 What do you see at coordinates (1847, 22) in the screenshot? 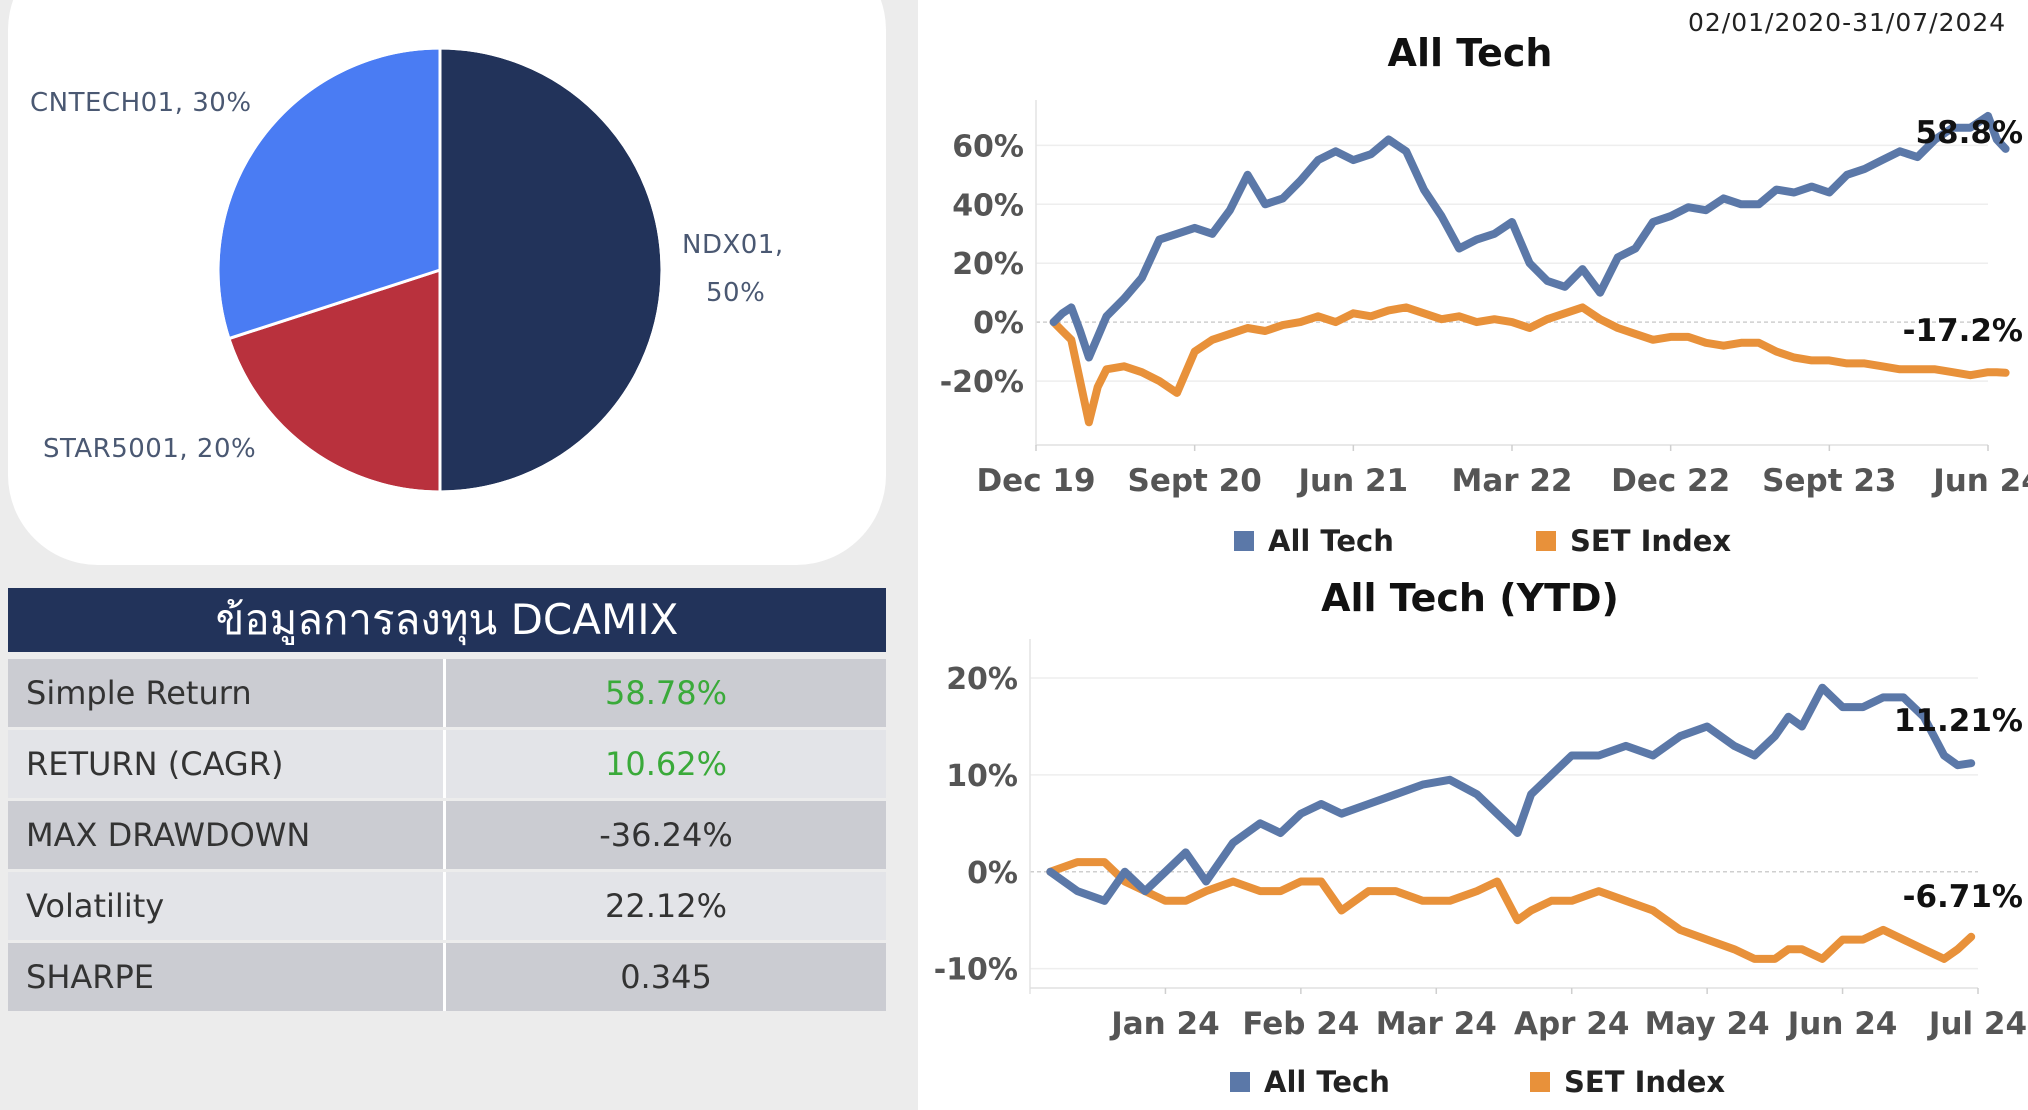
I see `date-range: 02/01/2020-31/07/2024` at bounding box center [1847, 22].